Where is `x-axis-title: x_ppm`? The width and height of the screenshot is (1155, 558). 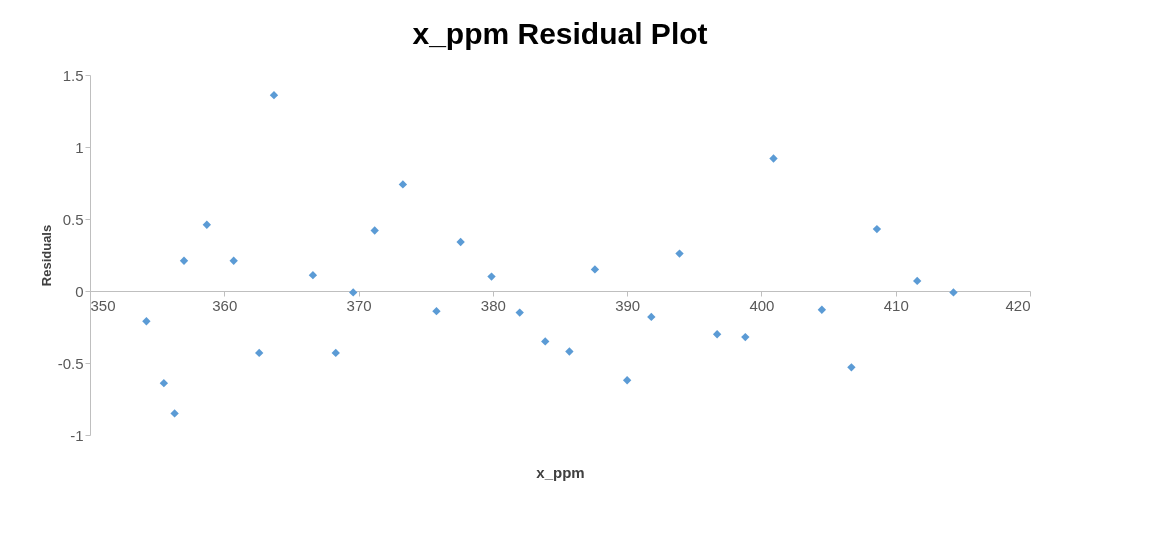 x-axis-title: x_ppm is located at coordinates (560, 472).